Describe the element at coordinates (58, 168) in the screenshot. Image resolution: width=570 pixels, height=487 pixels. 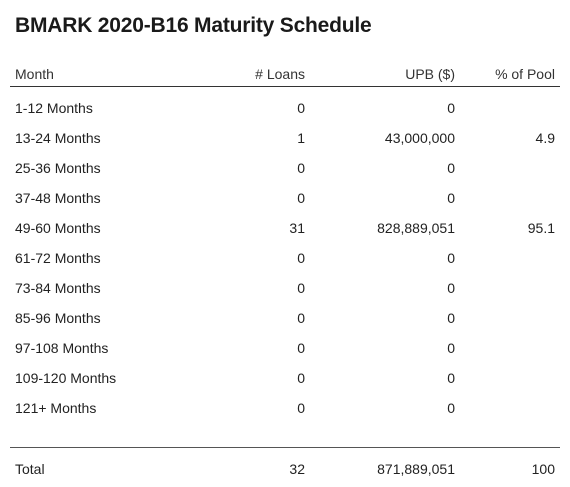
I see `month-cell: 25-36 Months` at that location.